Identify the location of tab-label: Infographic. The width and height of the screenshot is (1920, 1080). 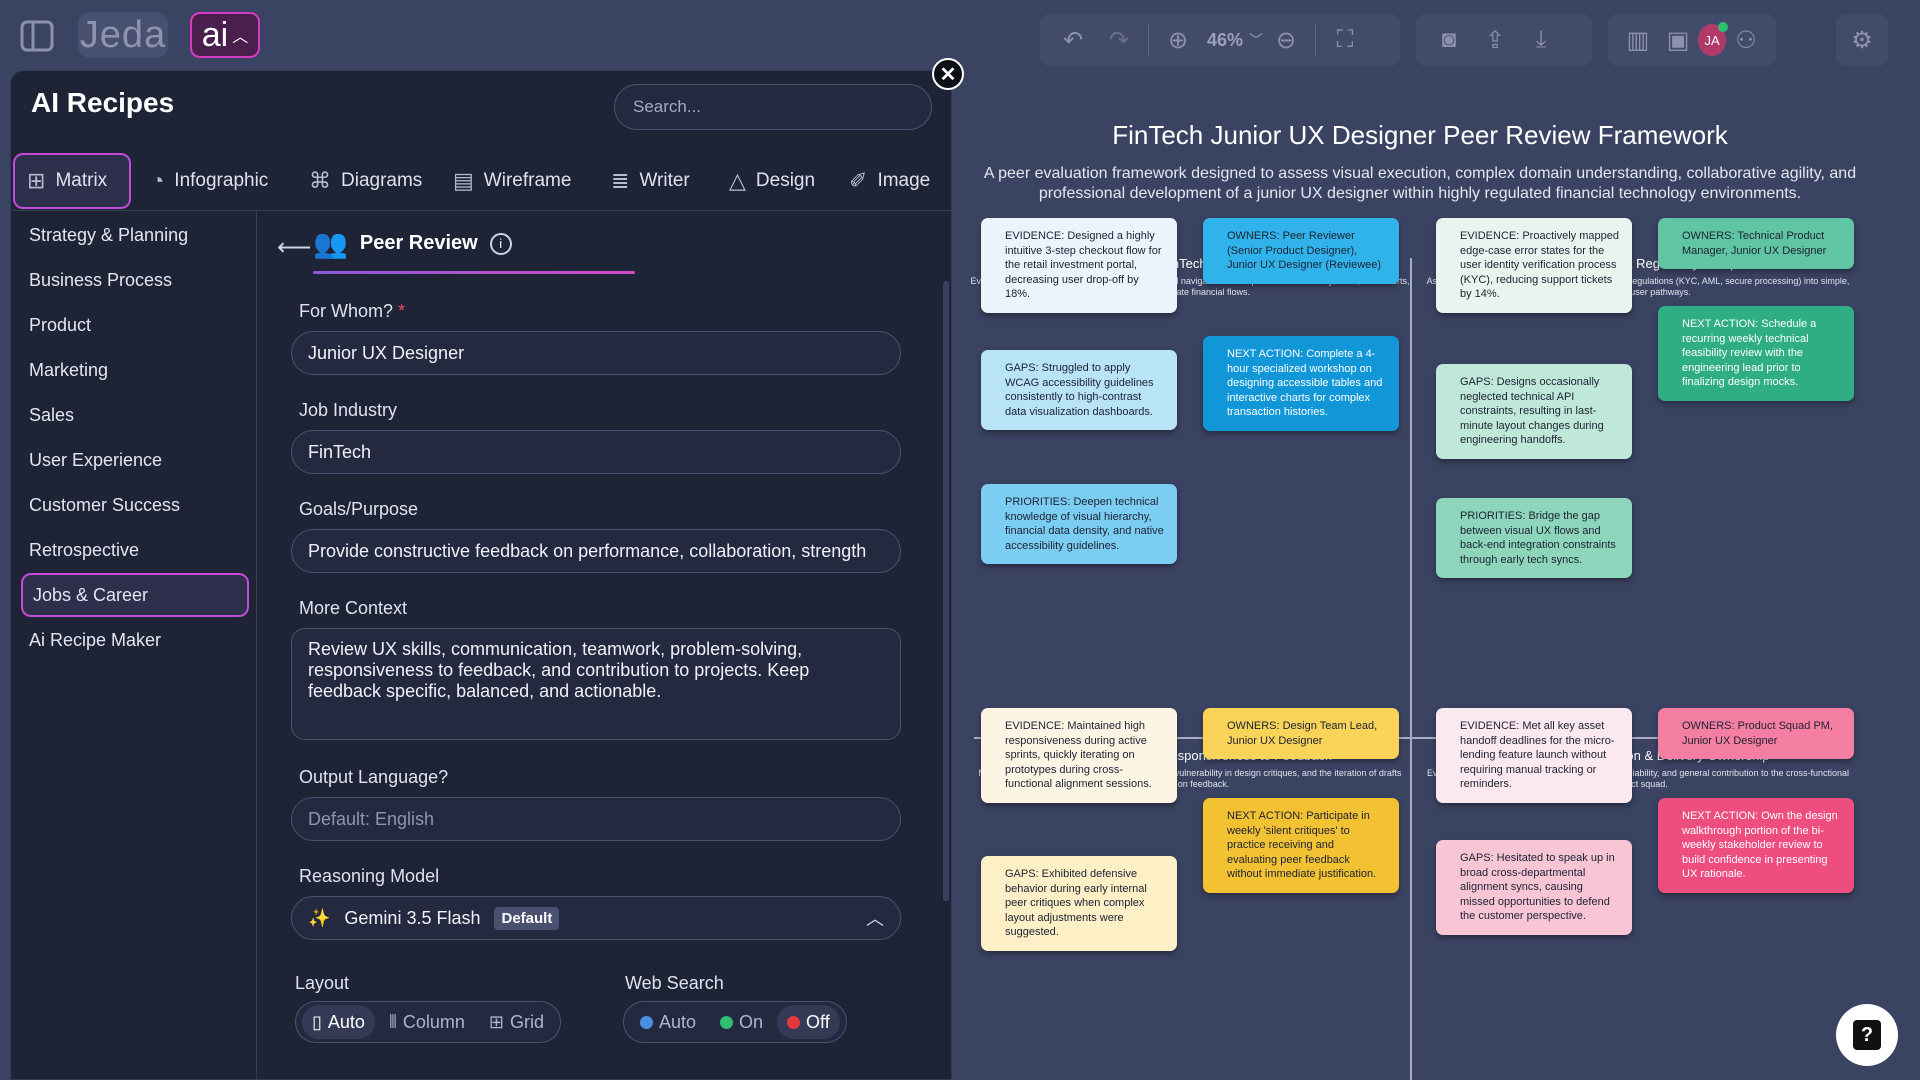
(221, 180).